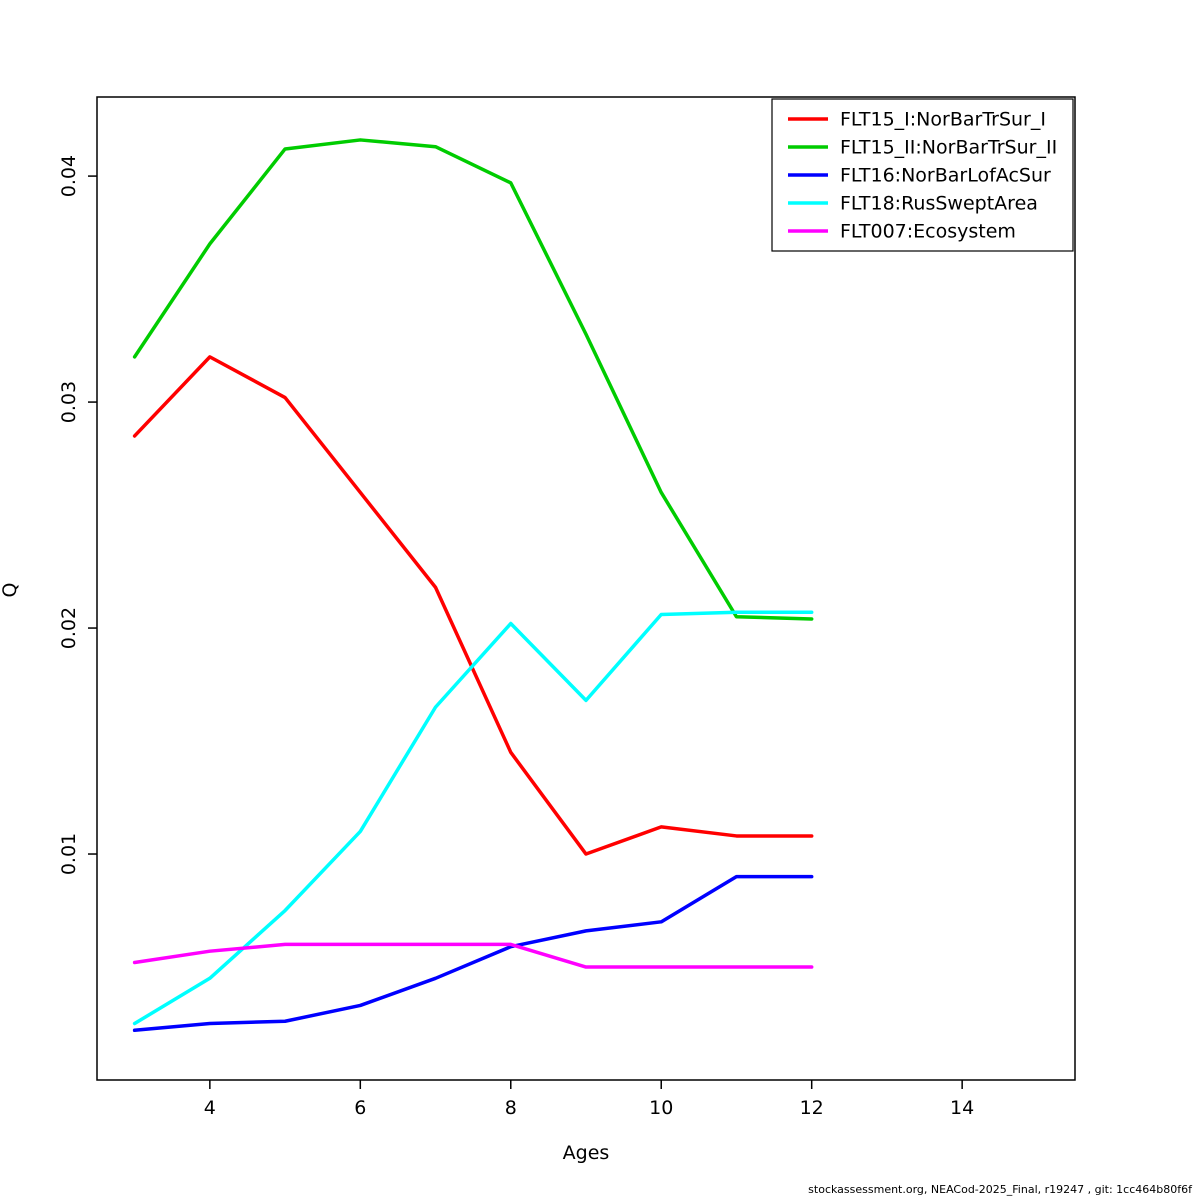 This screenshot has width=1200, height=1200. I want to click on legend-label-FLT15_II: FLT15_II:NorBarTrSur_II, so click(948, 148).